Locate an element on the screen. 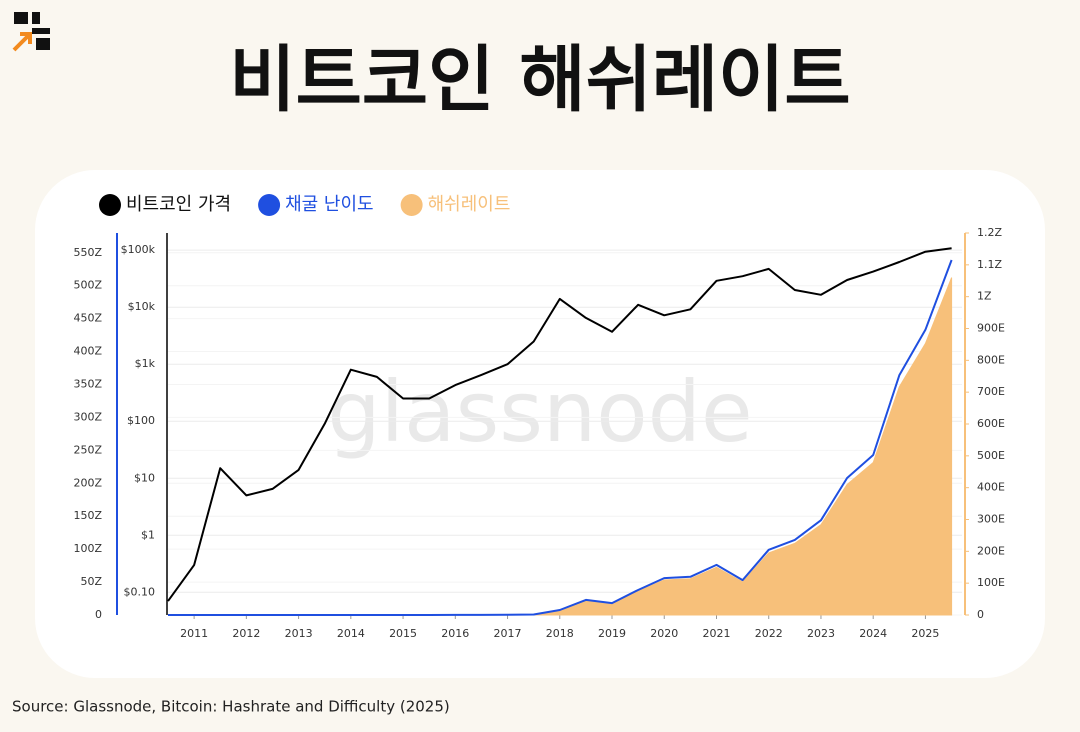  x-tick-label: 2017 is located at coordinates (508, 633).